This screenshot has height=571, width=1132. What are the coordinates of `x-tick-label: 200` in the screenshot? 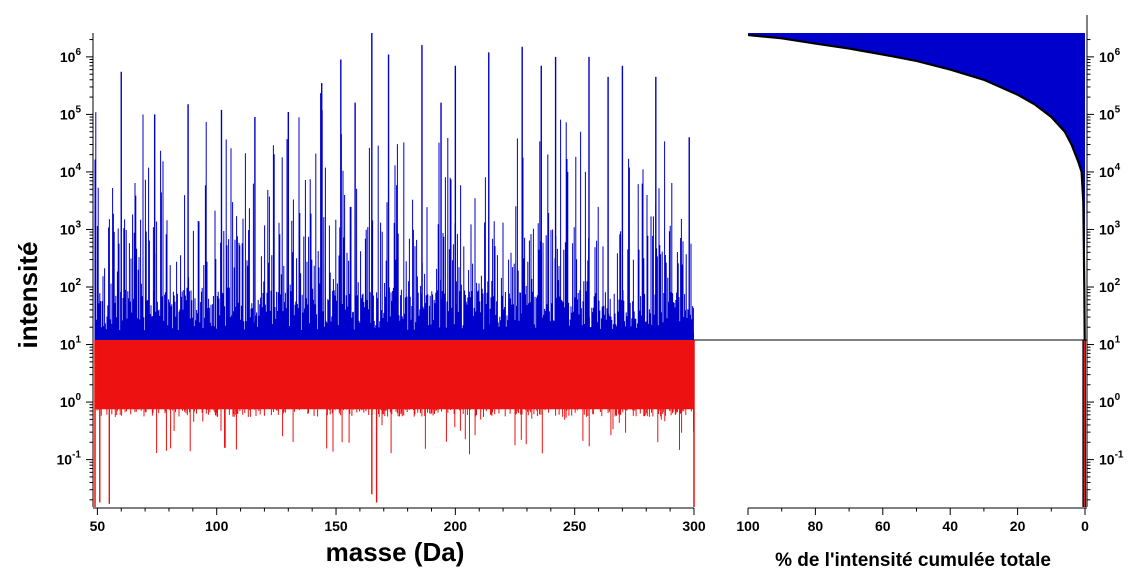 It's located at (456, 526).